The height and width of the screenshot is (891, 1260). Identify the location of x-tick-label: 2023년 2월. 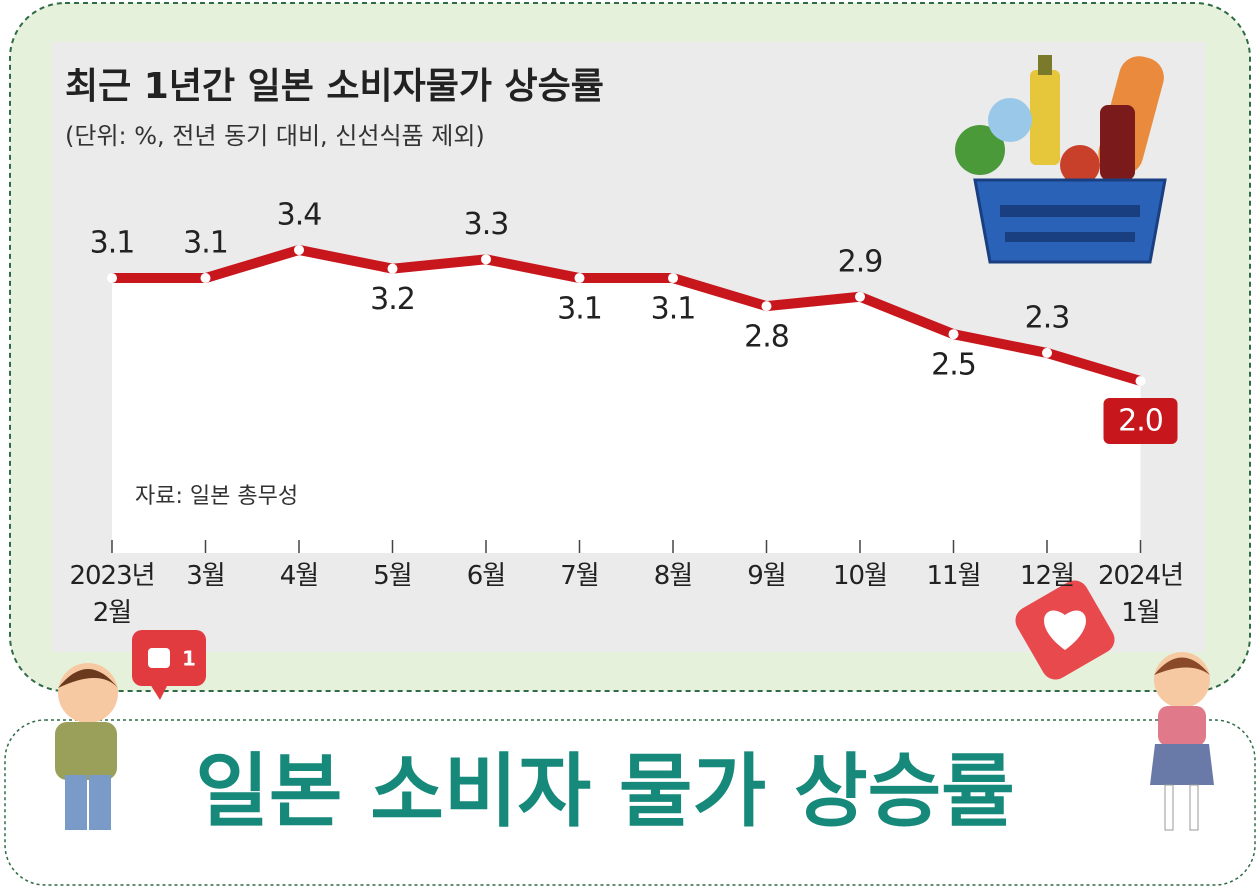
(112, 594).